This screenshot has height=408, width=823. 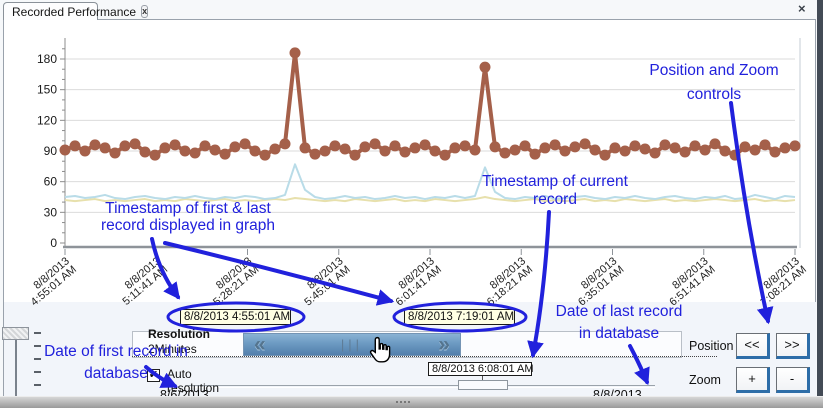 What do you see at coordinates (53, 243) in the screenshot?
I see `svg-text: 0` at bounding box center [53, 243].